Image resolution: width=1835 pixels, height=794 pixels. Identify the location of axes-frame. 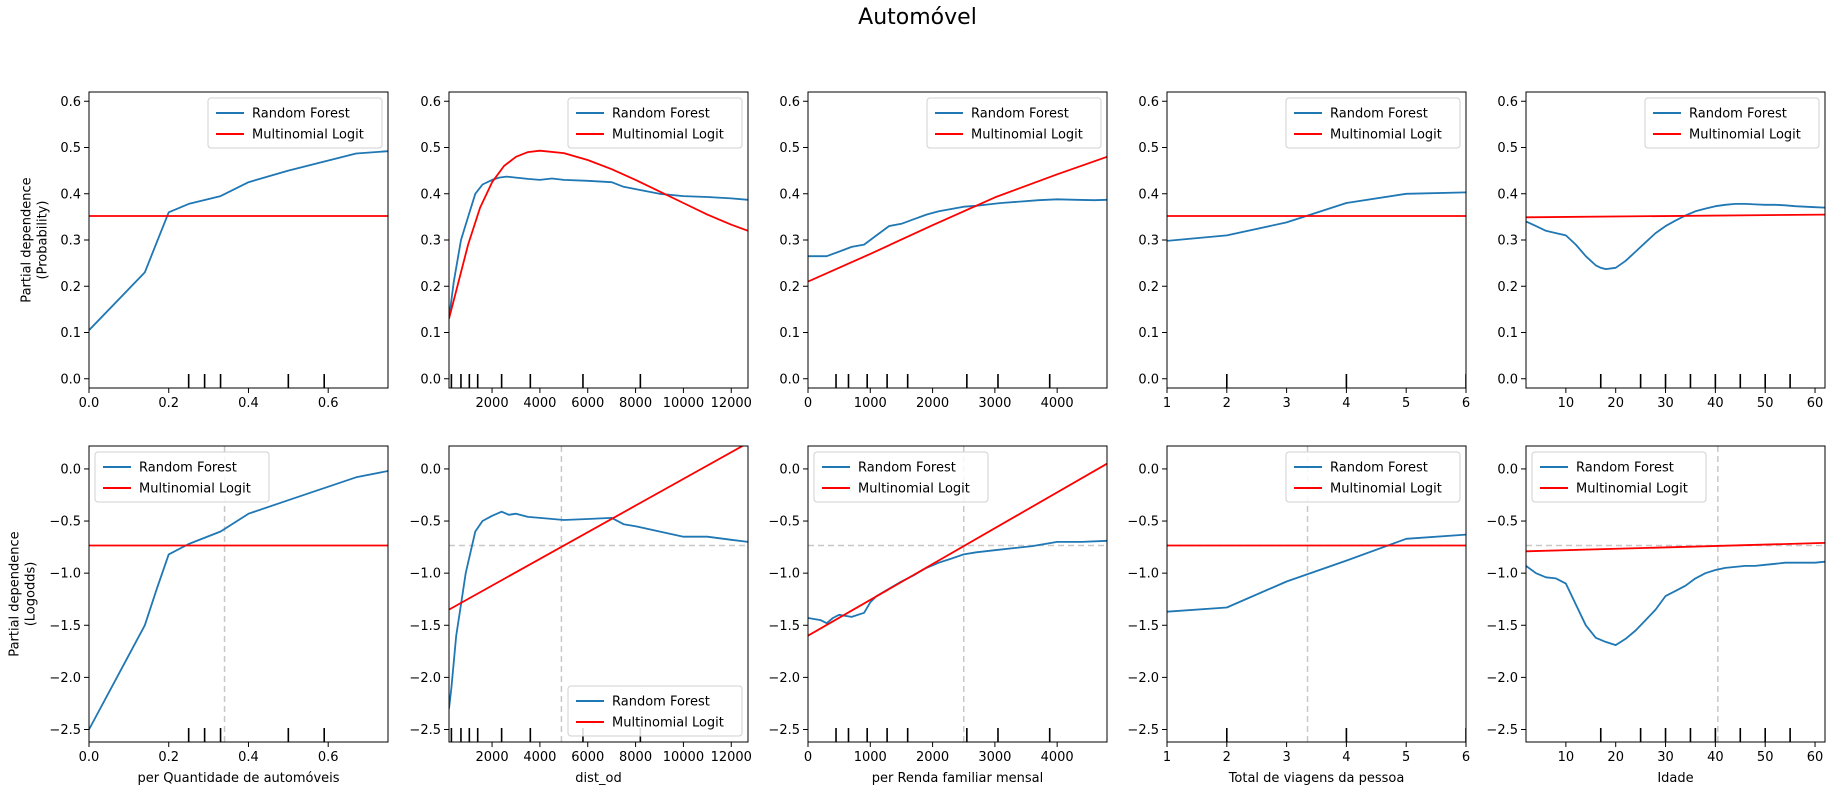
(1316, 594).